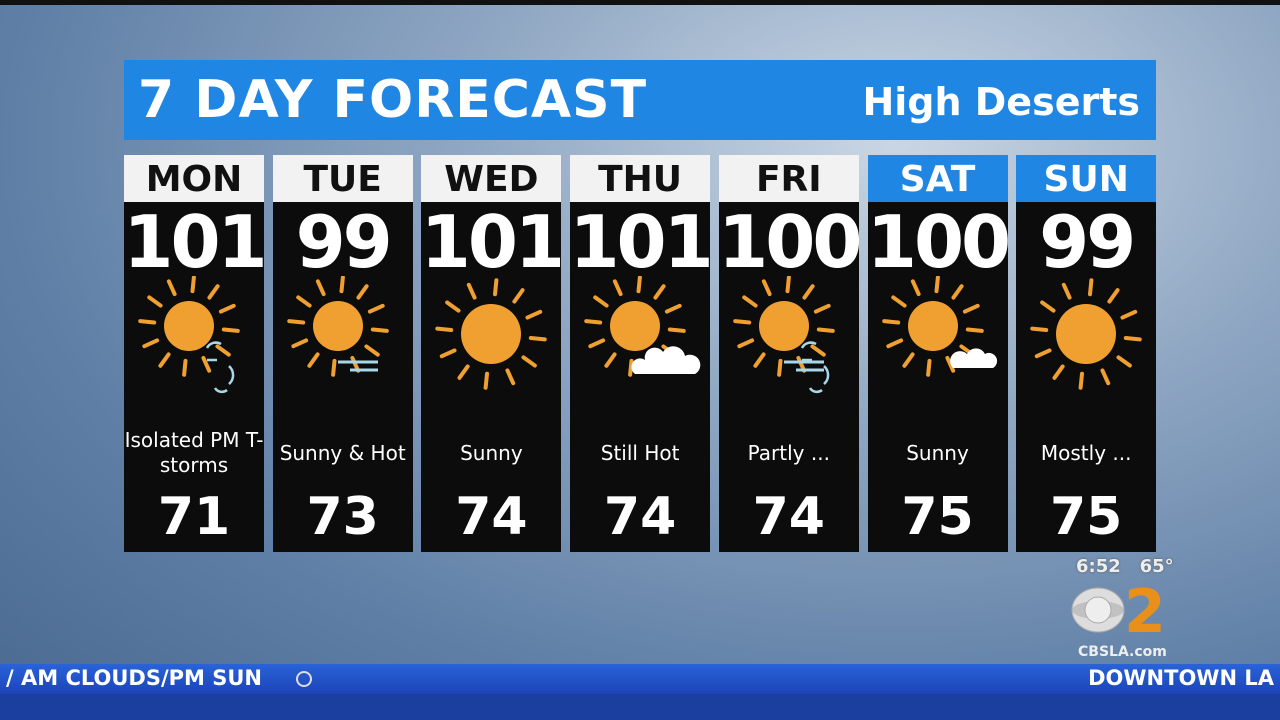  I want to click on ticker-location: DOWNTOWN LA, so click(1181, 678).